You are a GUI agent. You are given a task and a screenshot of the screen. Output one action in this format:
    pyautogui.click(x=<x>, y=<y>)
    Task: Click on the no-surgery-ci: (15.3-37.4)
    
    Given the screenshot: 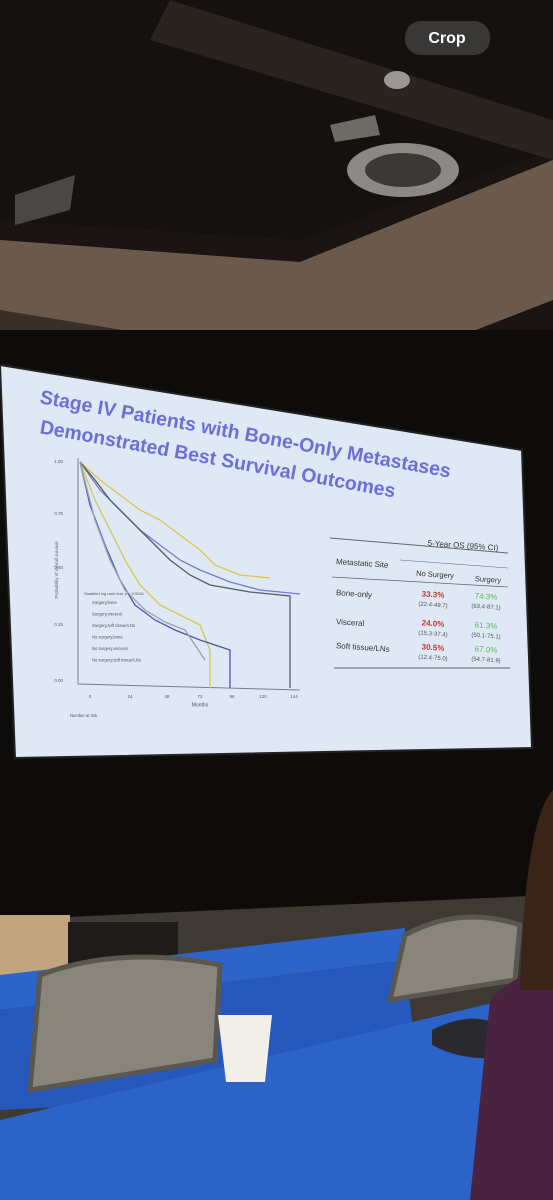 What is the action you would take?
    pyautogui.click(x=433, y=635)
    